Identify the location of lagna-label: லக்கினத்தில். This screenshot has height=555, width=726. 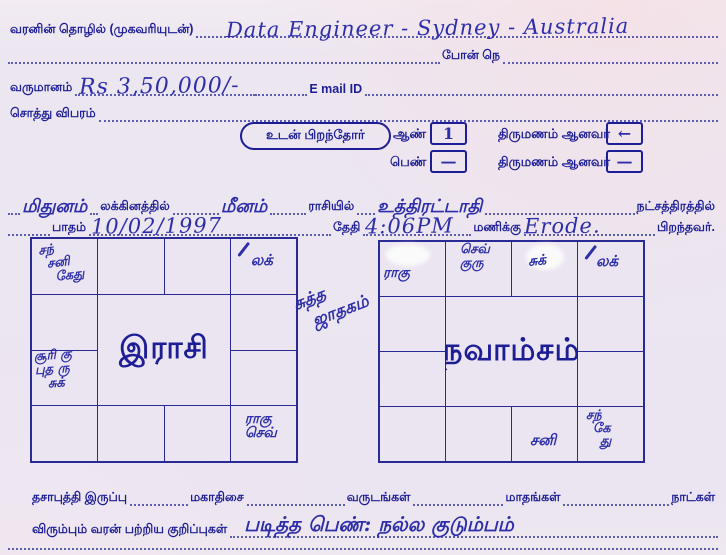
(135, 206).